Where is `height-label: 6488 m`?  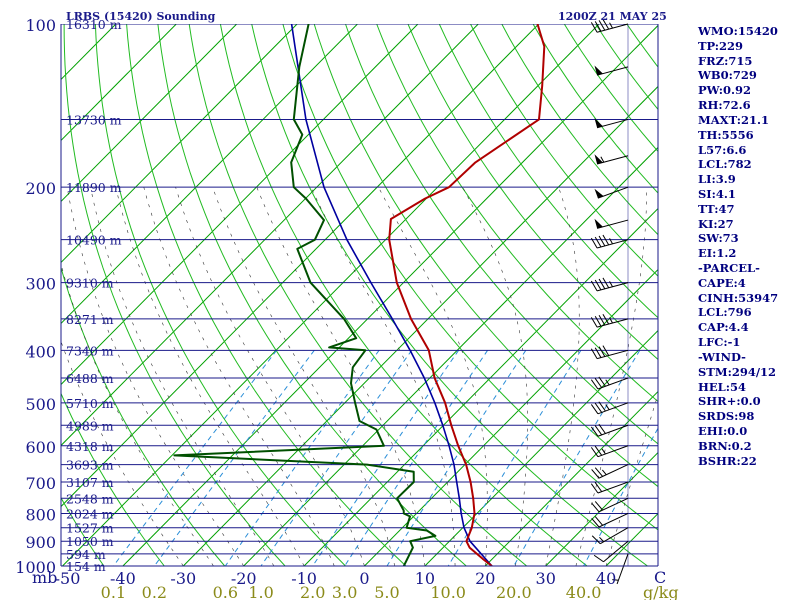 height-label: 6488 m is located at coordinates (90, 378).